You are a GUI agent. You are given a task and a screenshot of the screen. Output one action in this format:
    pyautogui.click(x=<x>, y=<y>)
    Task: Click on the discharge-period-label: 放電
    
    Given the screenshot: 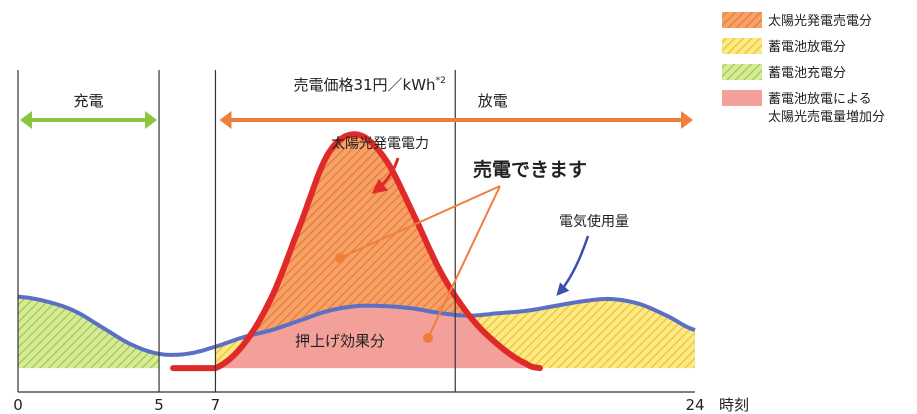 What is the action you would take?
    pyautogui.click(x=493, y=101)
    